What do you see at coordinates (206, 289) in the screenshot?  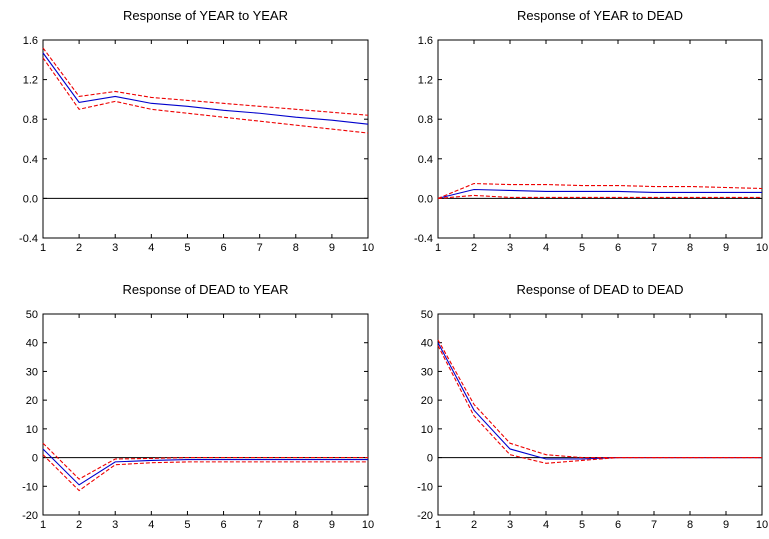 I see `panel-title: Response of DEAD to YEAR` at bounding box center [206, 289].